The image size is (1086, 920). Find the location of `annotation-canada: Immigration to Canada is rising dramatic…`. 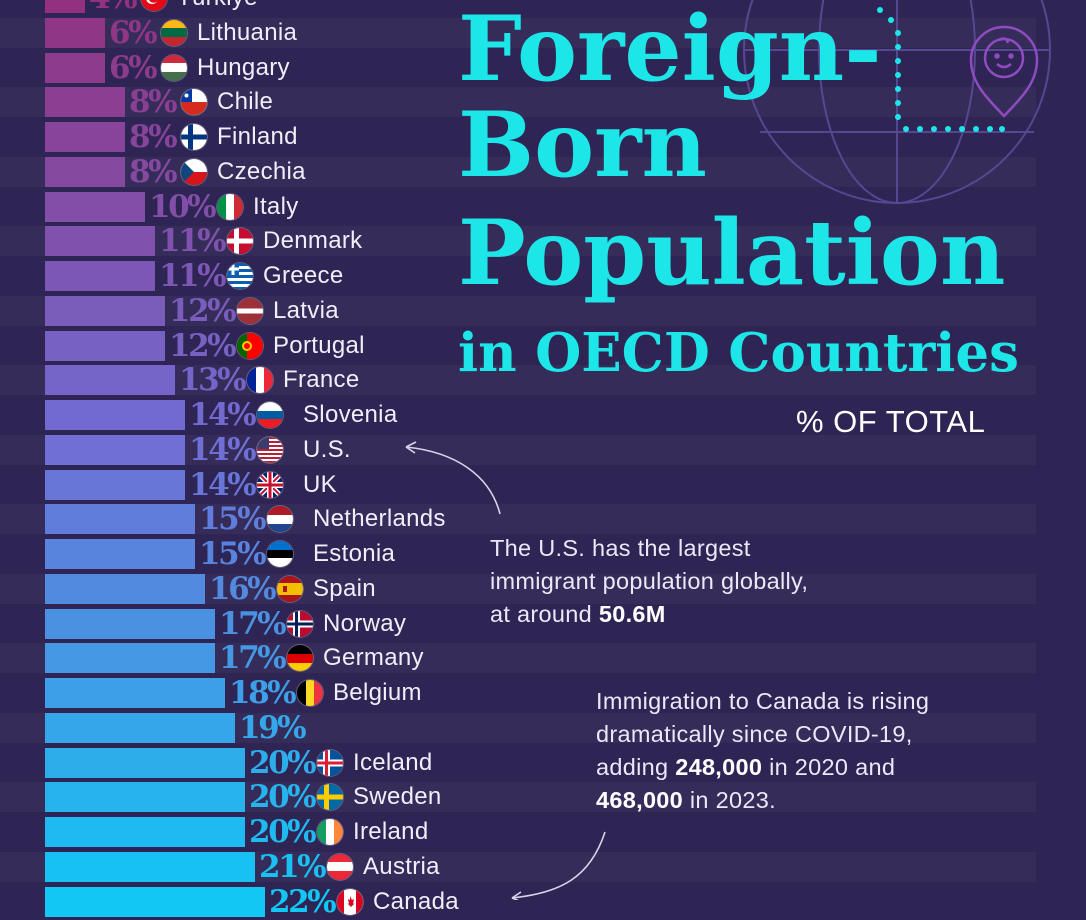

annotation-canada: Immigration to Canada is rising dramatic… is located at coordinates (783, 751).